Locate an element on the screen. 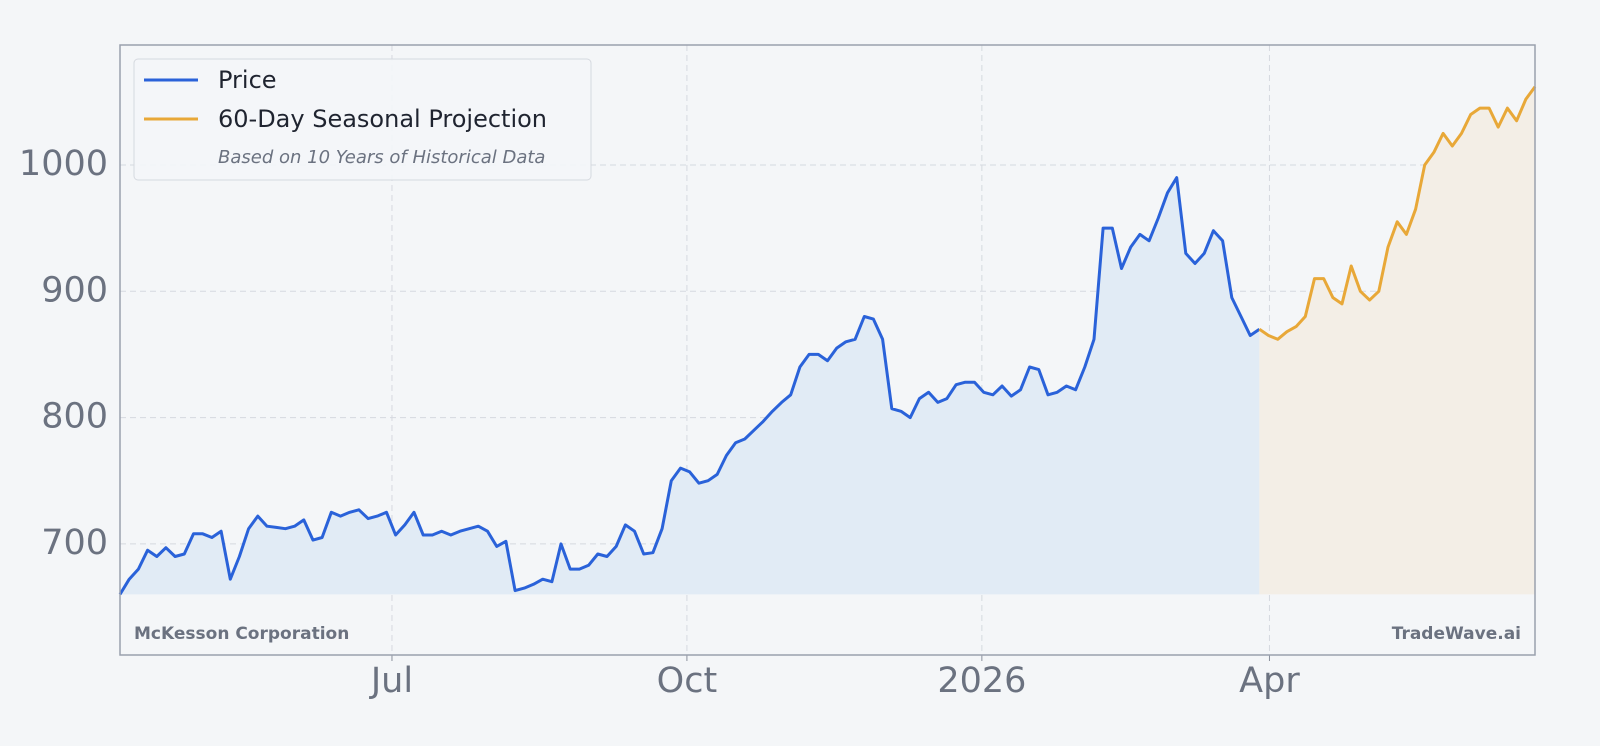 This screenshot has height=746, width=1600. y-tick-label: 700 is located at coordinates (74, 543).